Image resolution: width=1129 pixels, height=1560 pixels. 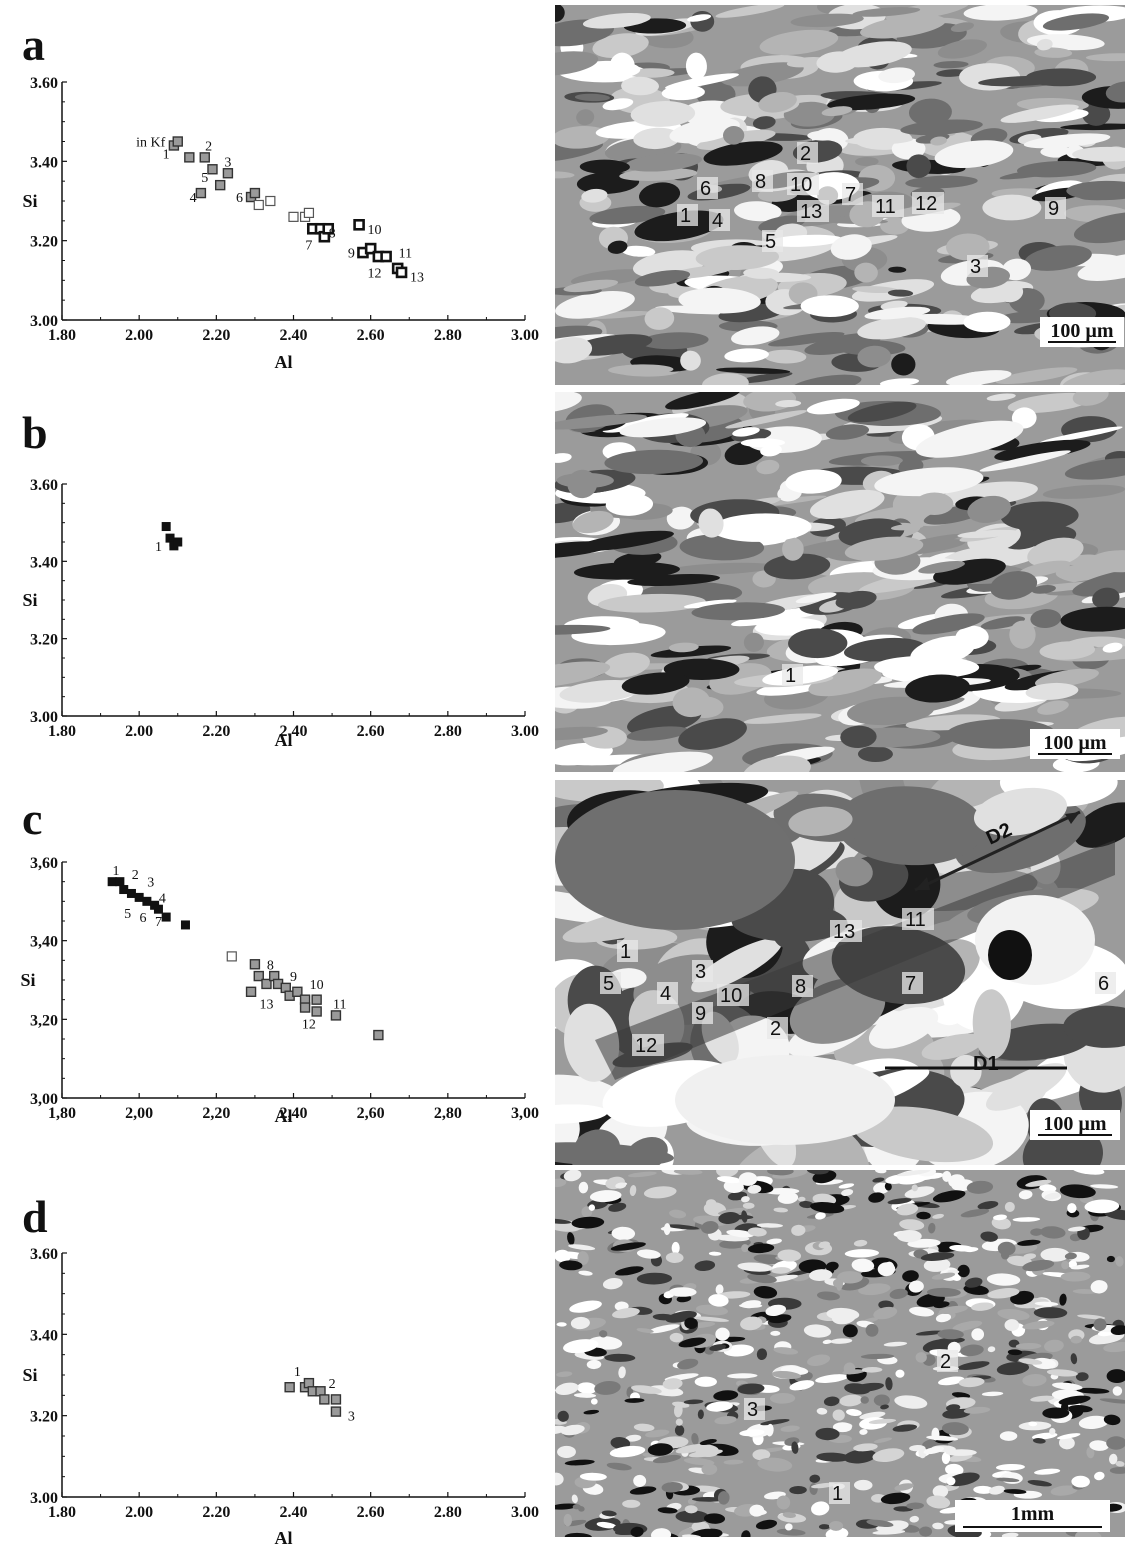 I want to click on mineral-label: 4, so click(x=717, y=221).